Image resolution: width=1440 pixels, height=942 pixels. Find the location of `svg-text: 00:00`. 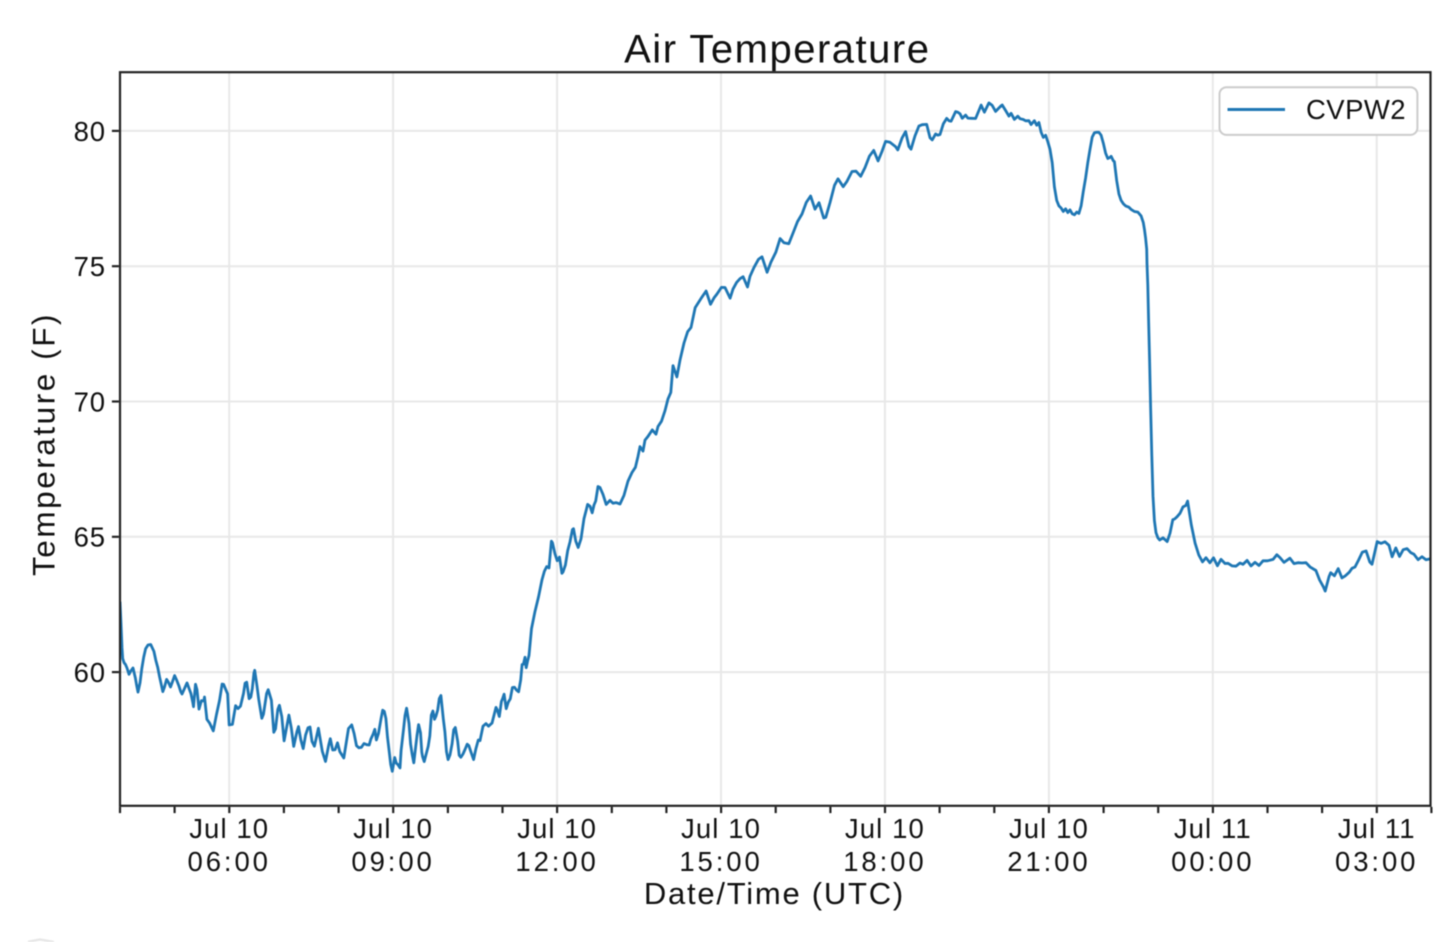

svg-text: 00:00 is located at coordinates (1212, 861).